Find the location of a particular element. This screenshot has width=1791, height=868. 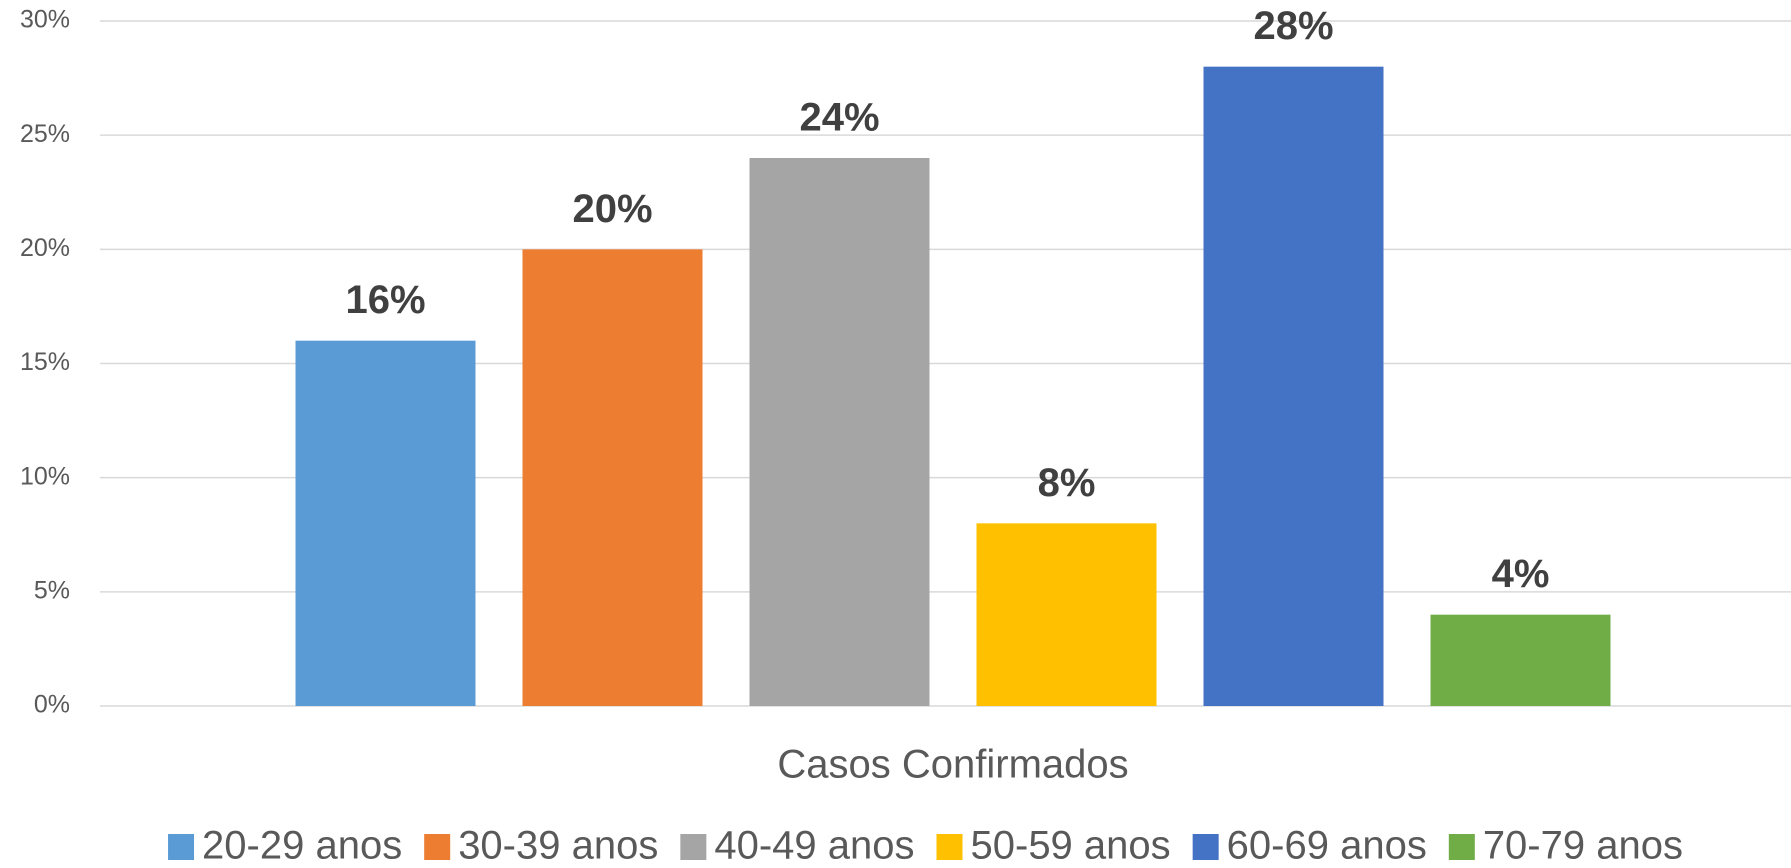

y-tick-label: 20% is located at coordinates (45, 248).